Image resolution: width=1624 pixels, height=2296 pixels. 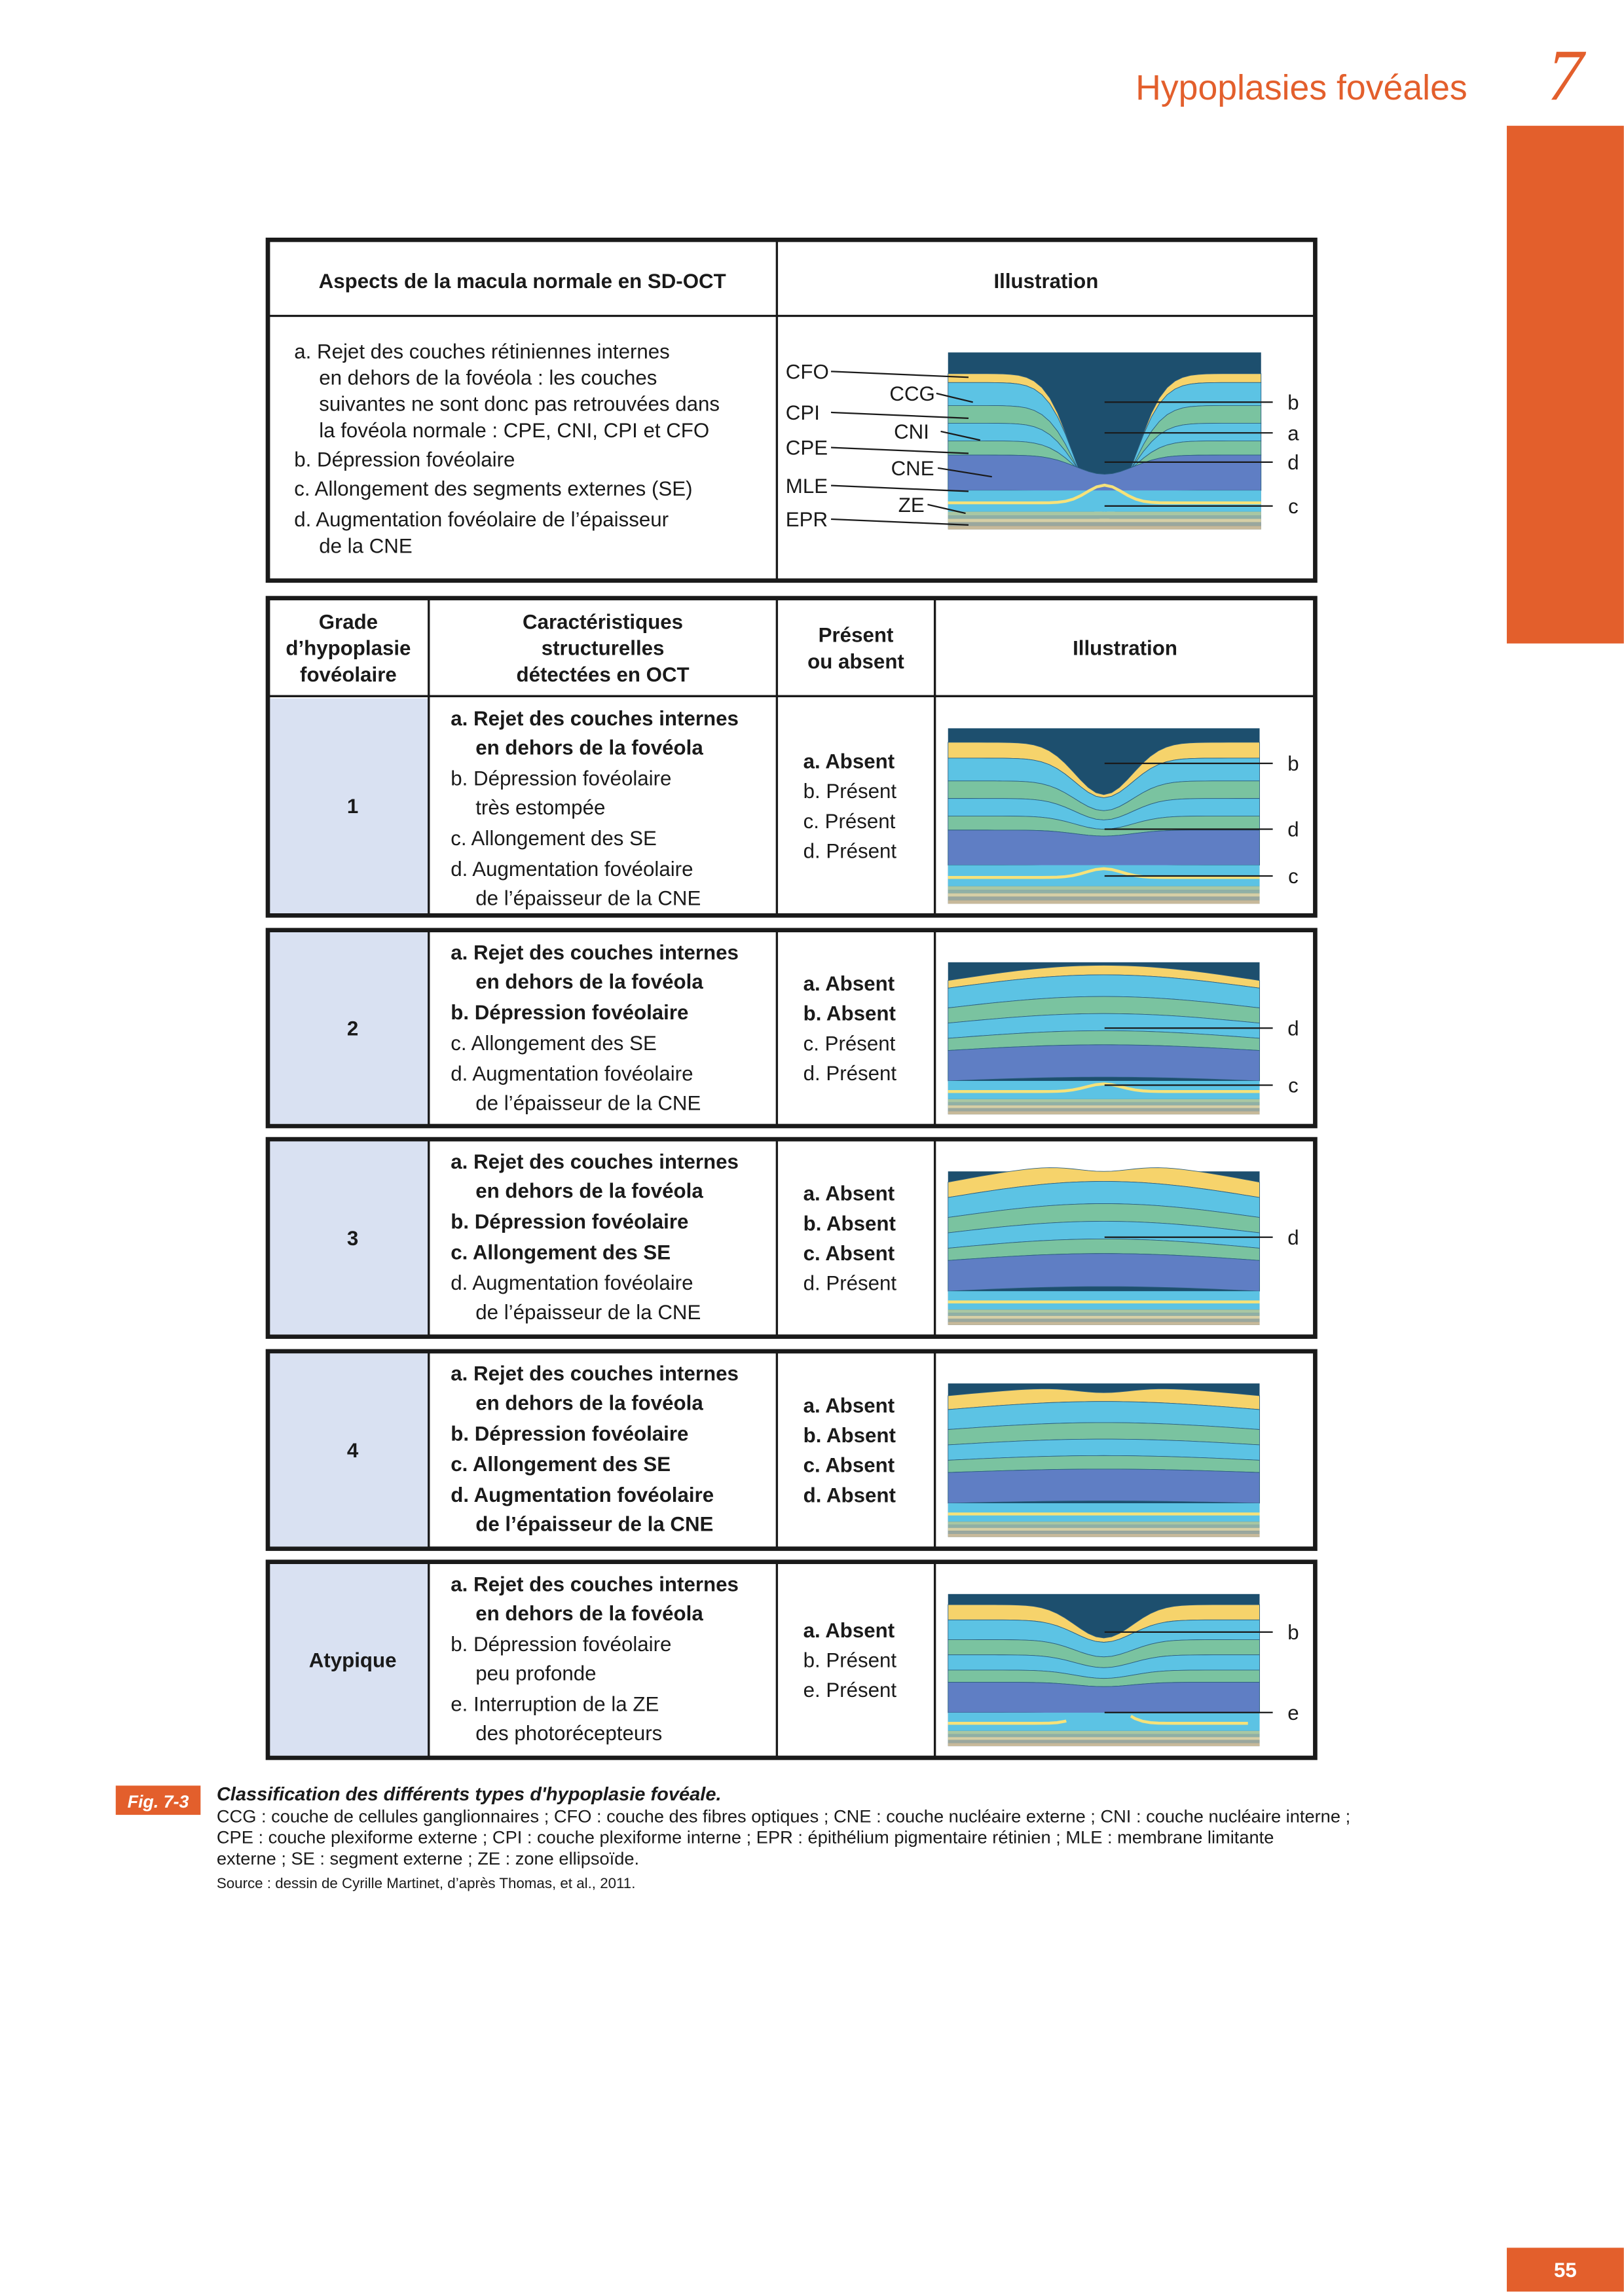 What do you see at coordinates (807, 448) in the screenshot?
I see `layer-label: CPE` at bounding box center [807, 448].